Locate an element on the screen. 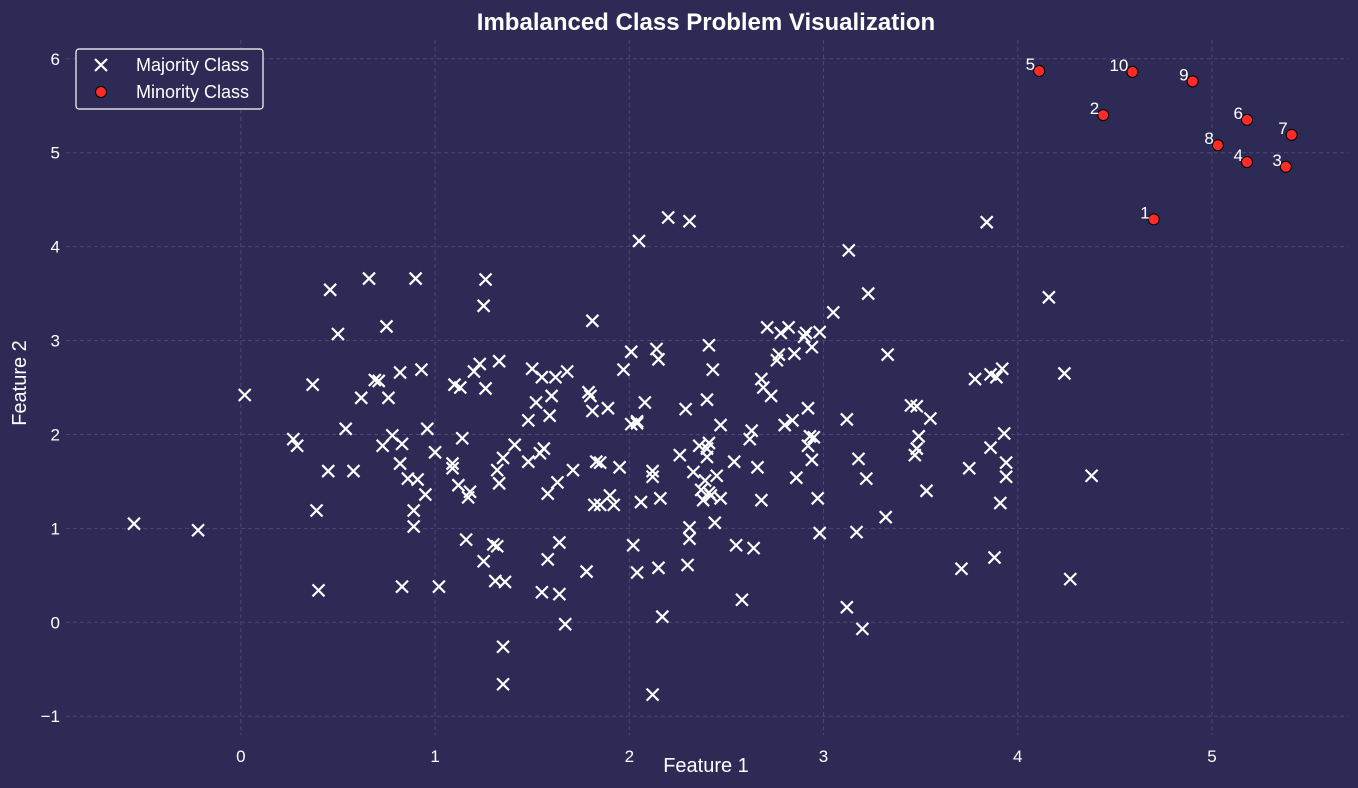 This screenshot has height=788, width=1358. legend-box is located at coordinates (169, 79).